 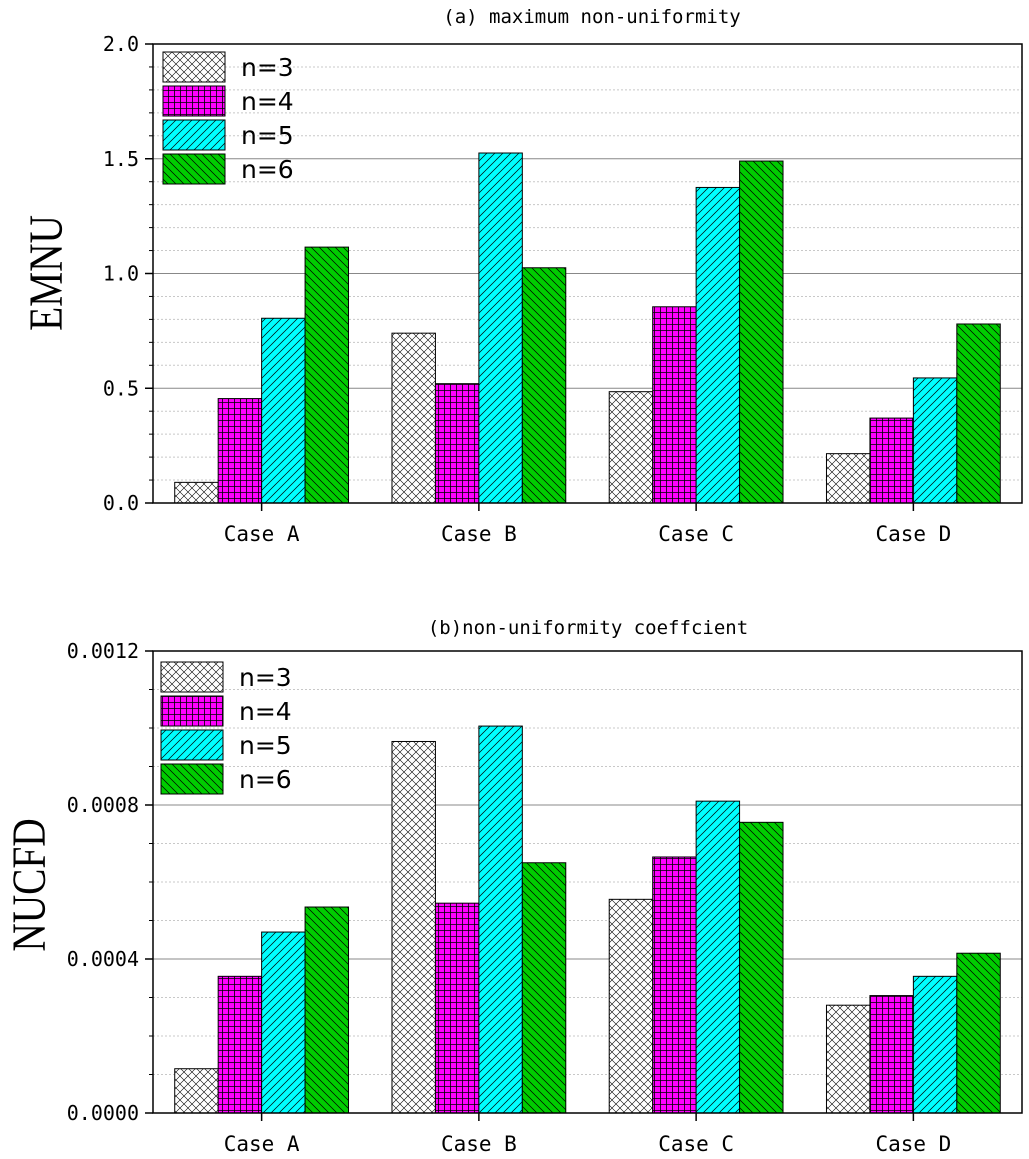 I want to click on y-axis-label: EMNU, so click(x=46, y=273).